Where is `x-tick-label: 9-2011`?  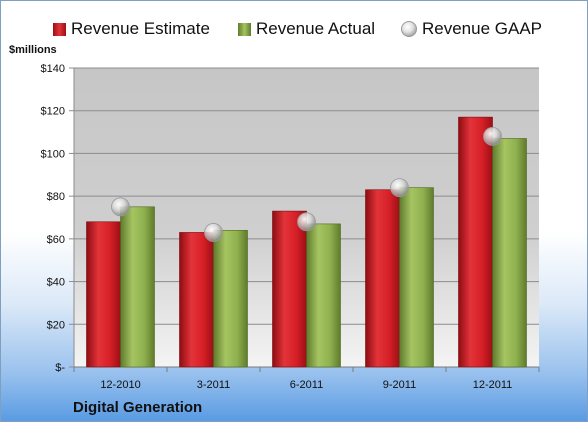 x-tick-label: 9-2011 is located at coordinates (399, 385).